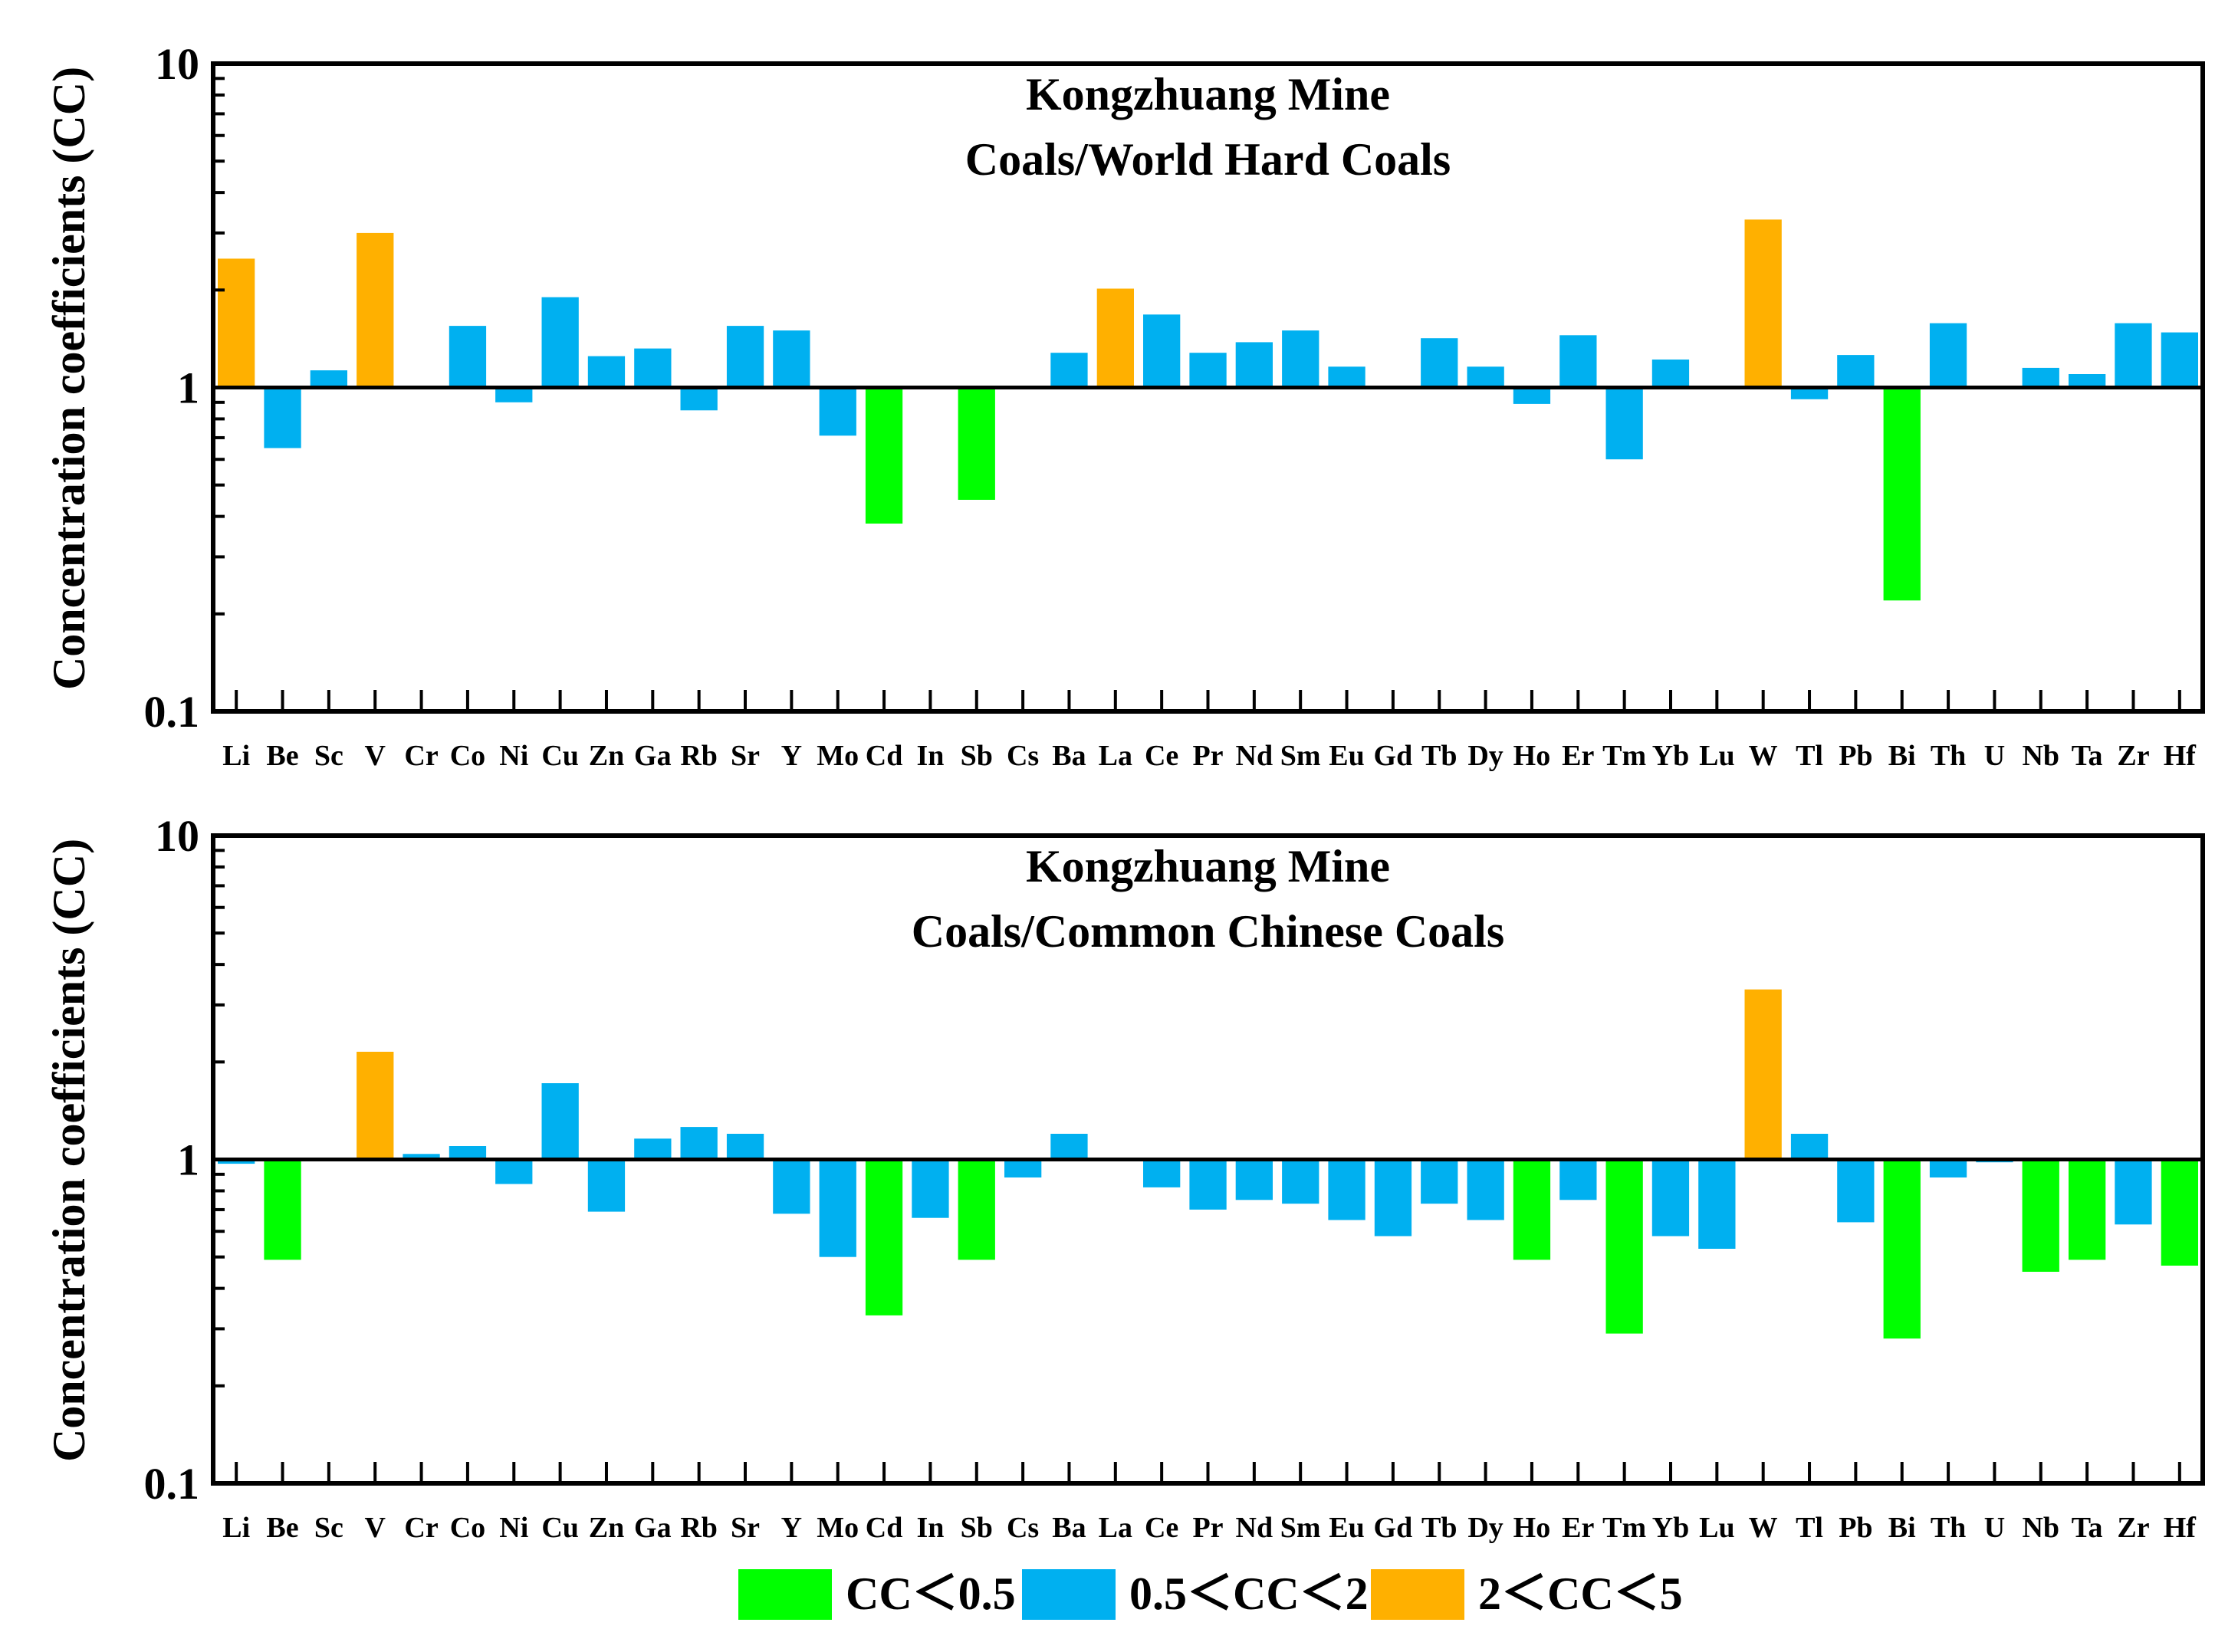 The image size is (2238, 1652). I want to click on x-tick-label-Pr: Pr, so click(1207, 1528).